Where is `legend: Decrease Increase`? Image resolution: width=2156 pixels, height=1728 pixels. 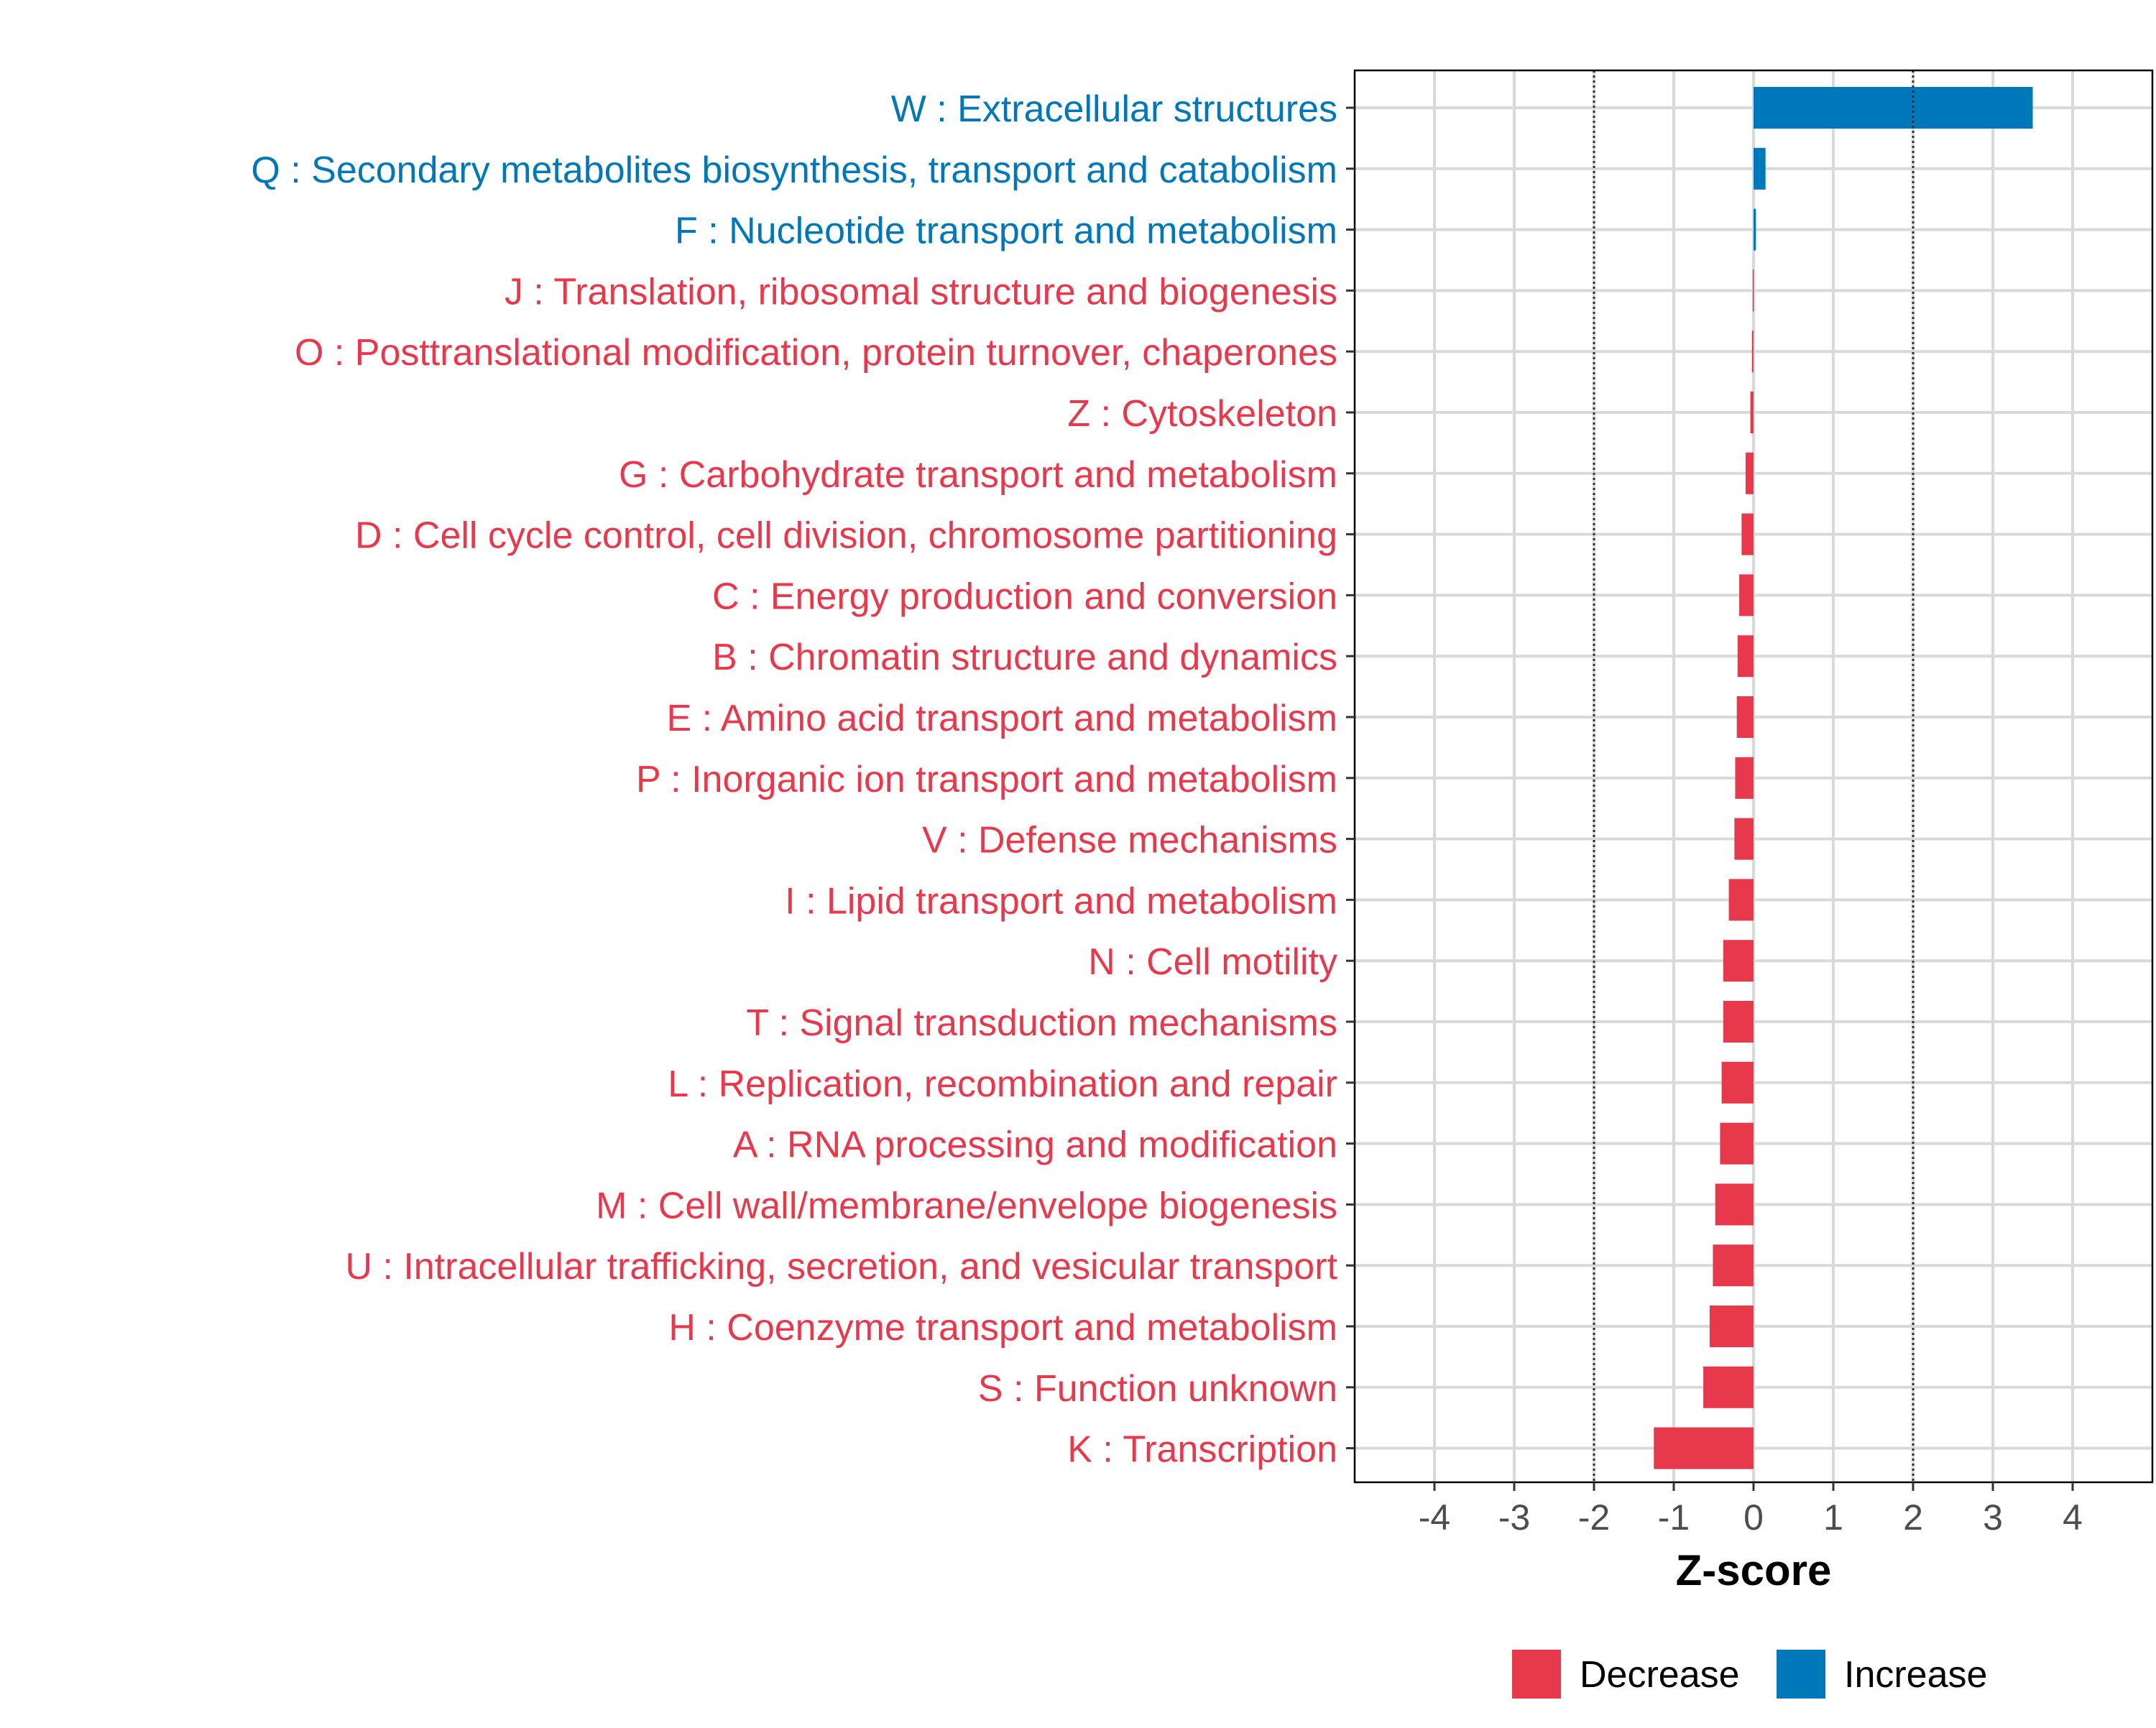
legend: Decrease Increase is located at coordinates (1750, 1675).